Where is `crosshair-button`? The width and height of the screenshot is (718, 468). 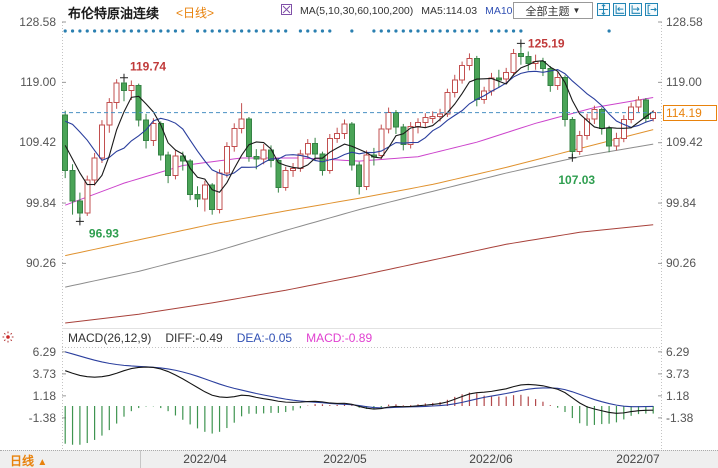
crosshair-button is located at coordinates (603, 9).